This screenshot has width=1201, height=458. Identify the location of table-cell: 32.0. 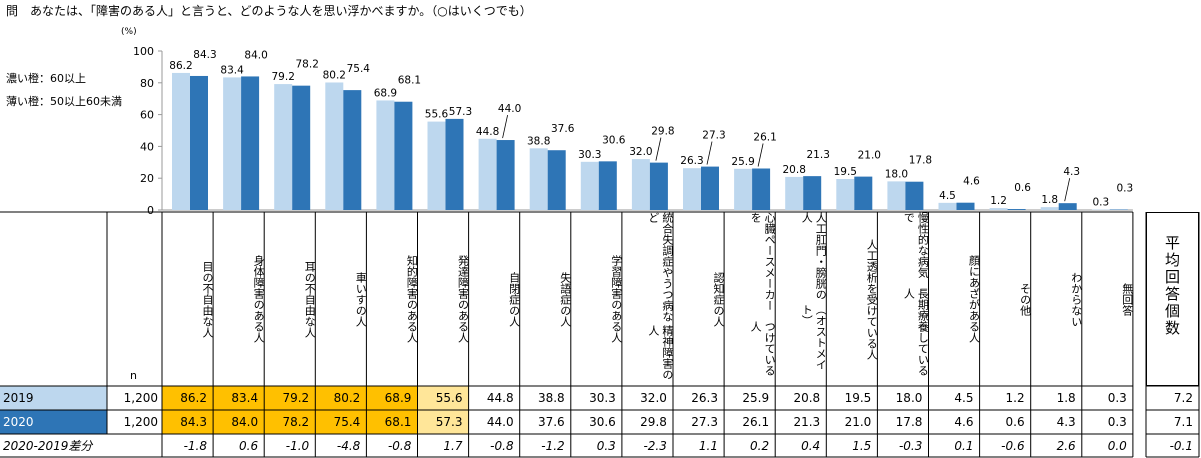
(653, 398).